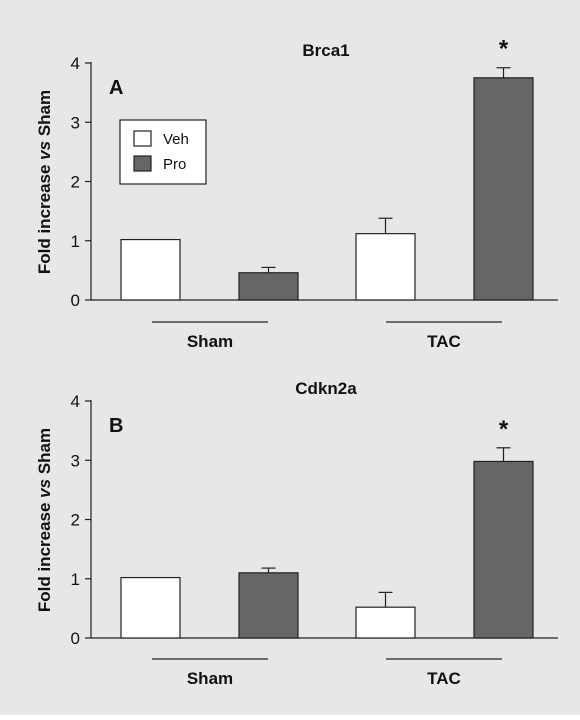  What do you see at coordinates (176, 139) in the screenshot?
I see `legend-label-veh: Veh` at bounding box center [176, 139].